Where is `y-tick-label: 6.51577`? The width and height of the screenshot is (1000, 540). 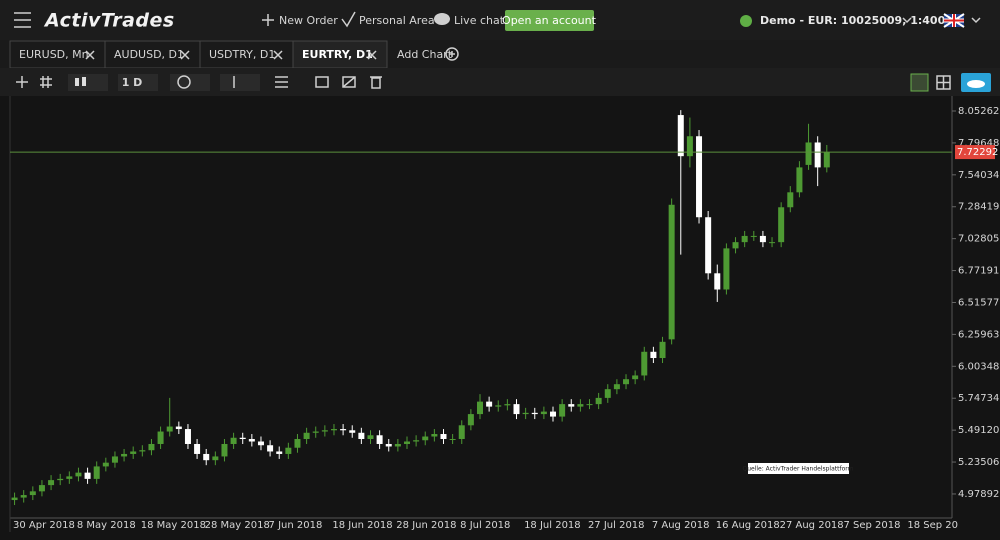 y-tick-label: 6.51577 is located at coordinates (978, 302).